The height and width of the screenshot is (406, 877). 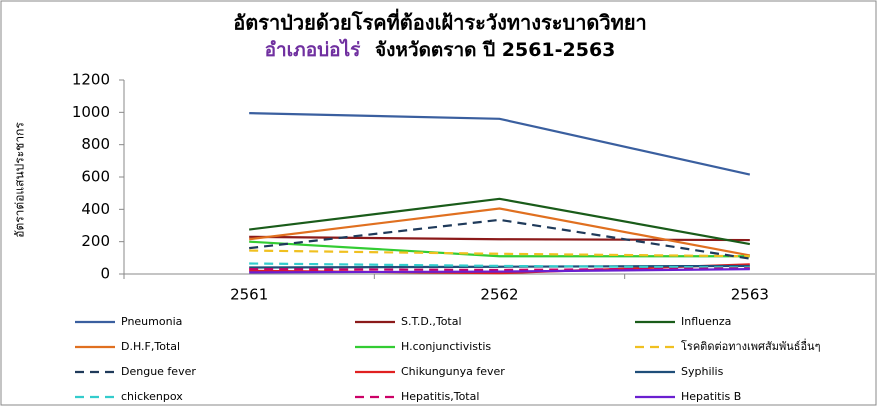 What do you see at coordinates (151, 321) in the screenshot?
I see `legend-label: Pneumonia` at bounding box center [151, 321].